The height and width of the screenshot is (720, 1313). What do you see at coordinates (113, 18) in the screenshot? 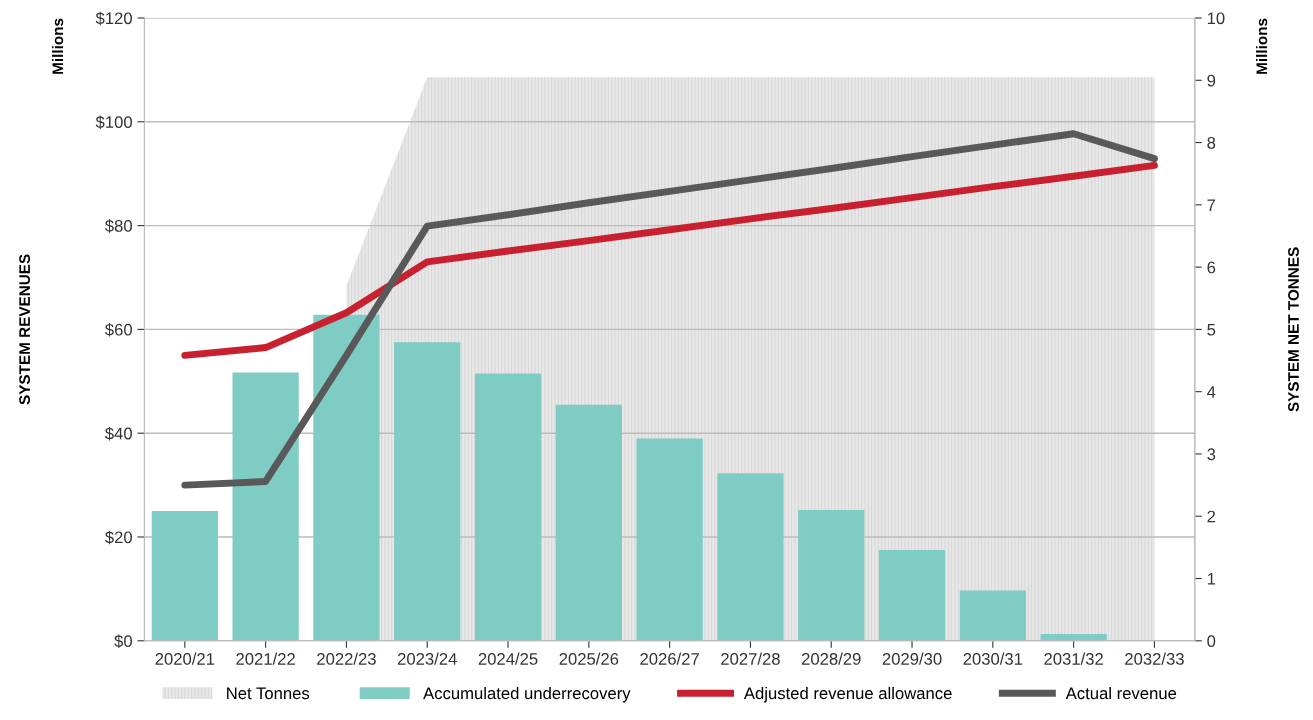
I see `y-tick-label: $120` at bounding box center [113, 18].